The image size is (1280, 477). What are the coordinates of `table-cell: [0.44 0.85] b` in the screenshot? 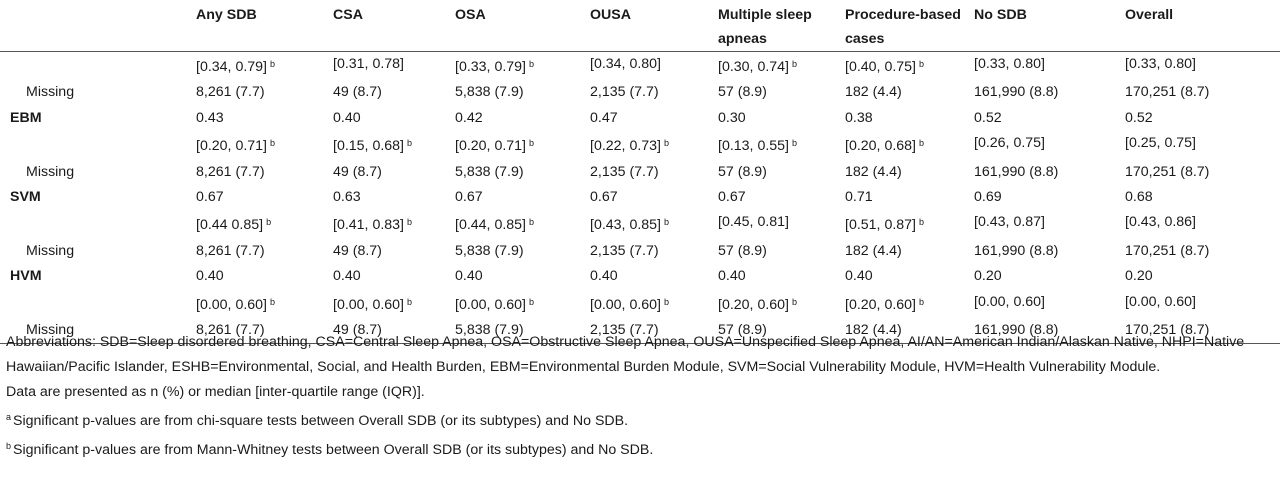 It's located at (264, 224).